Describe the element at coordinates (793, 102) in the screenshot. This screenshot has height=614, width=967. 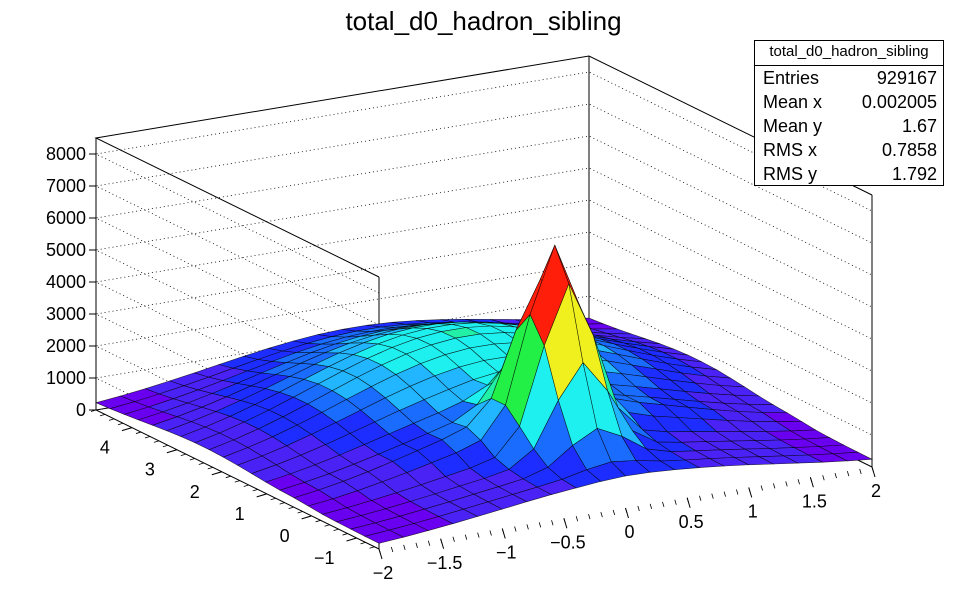
I see `stats-label: Mean x` at that location.